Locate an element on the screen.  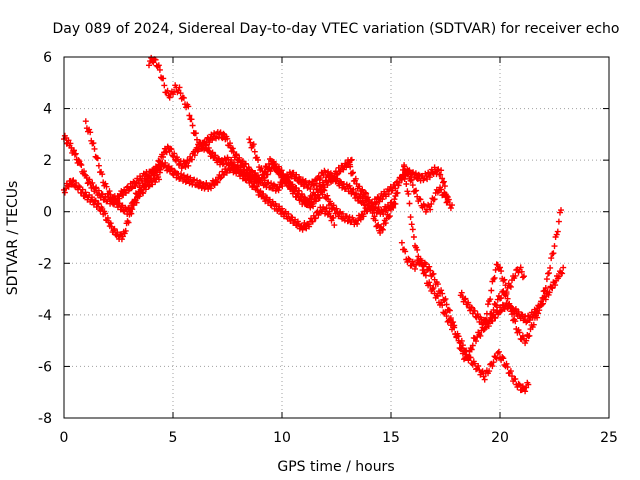
x-tick-label: 15 is located at coordinates (391, 438).